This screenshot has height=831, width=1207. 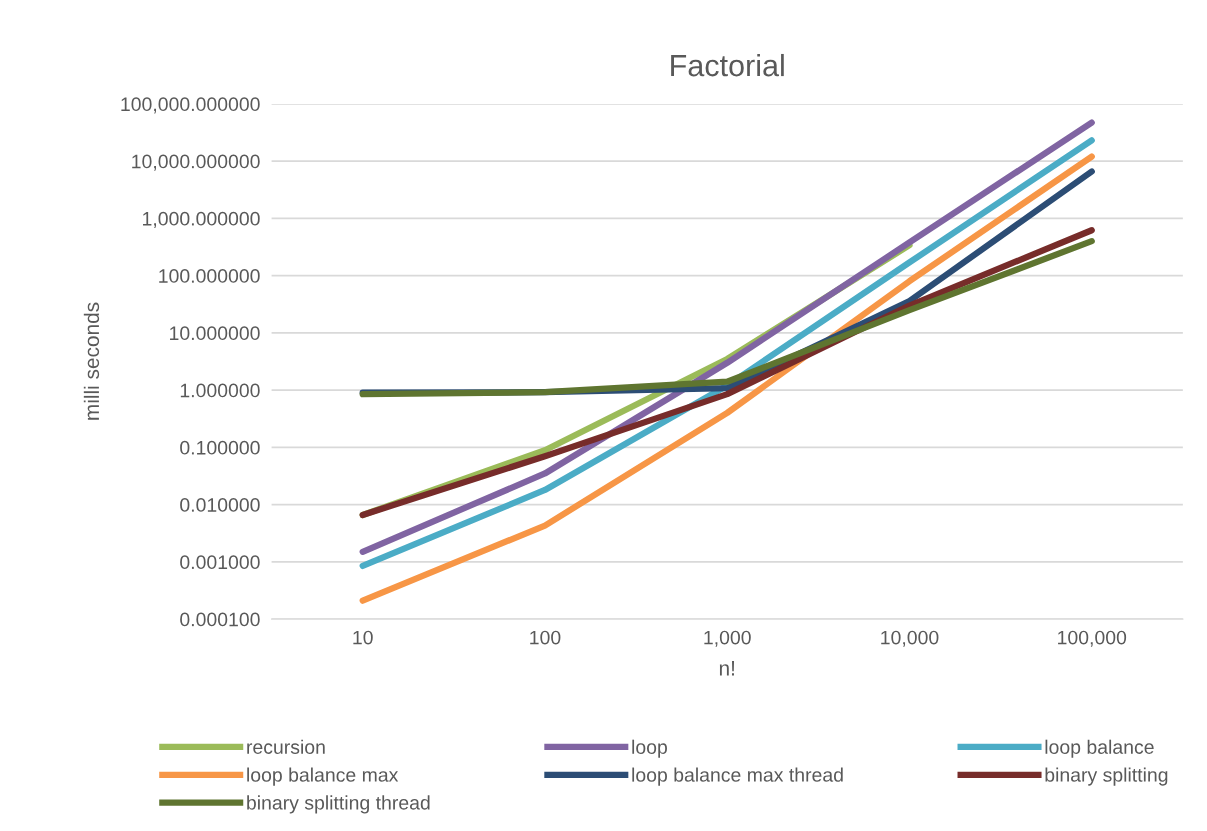 I want to click on x-tick-label: 100, so click(x=545, y=637).